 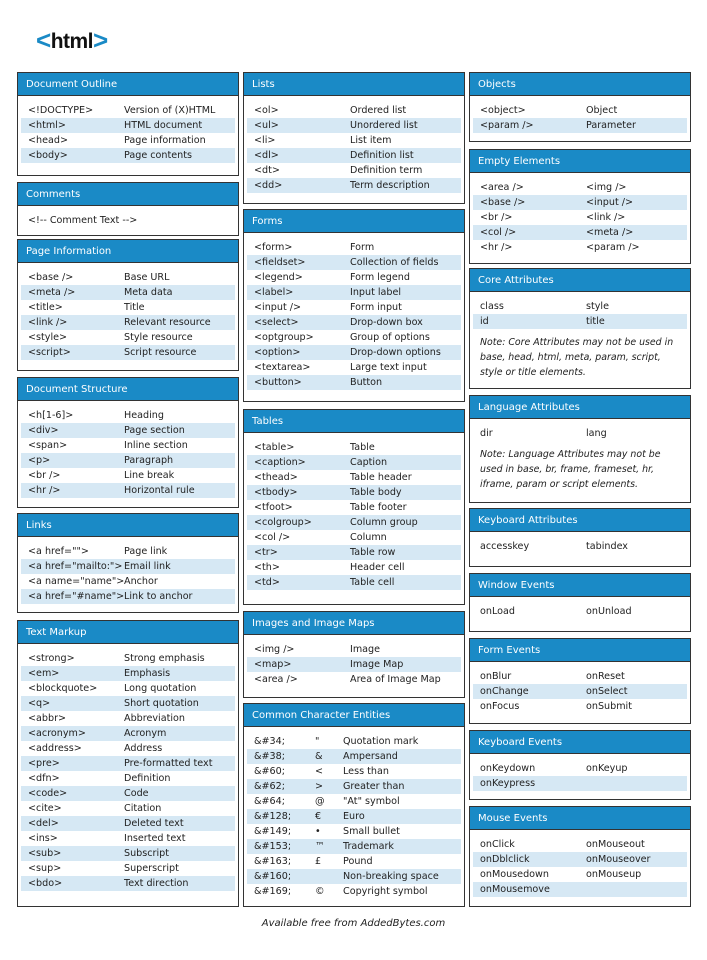 What do you see at coordinates (354, 771) in the screenshot?
I see `table-row: &#60; < Less than` at bounding box center [354, 771].